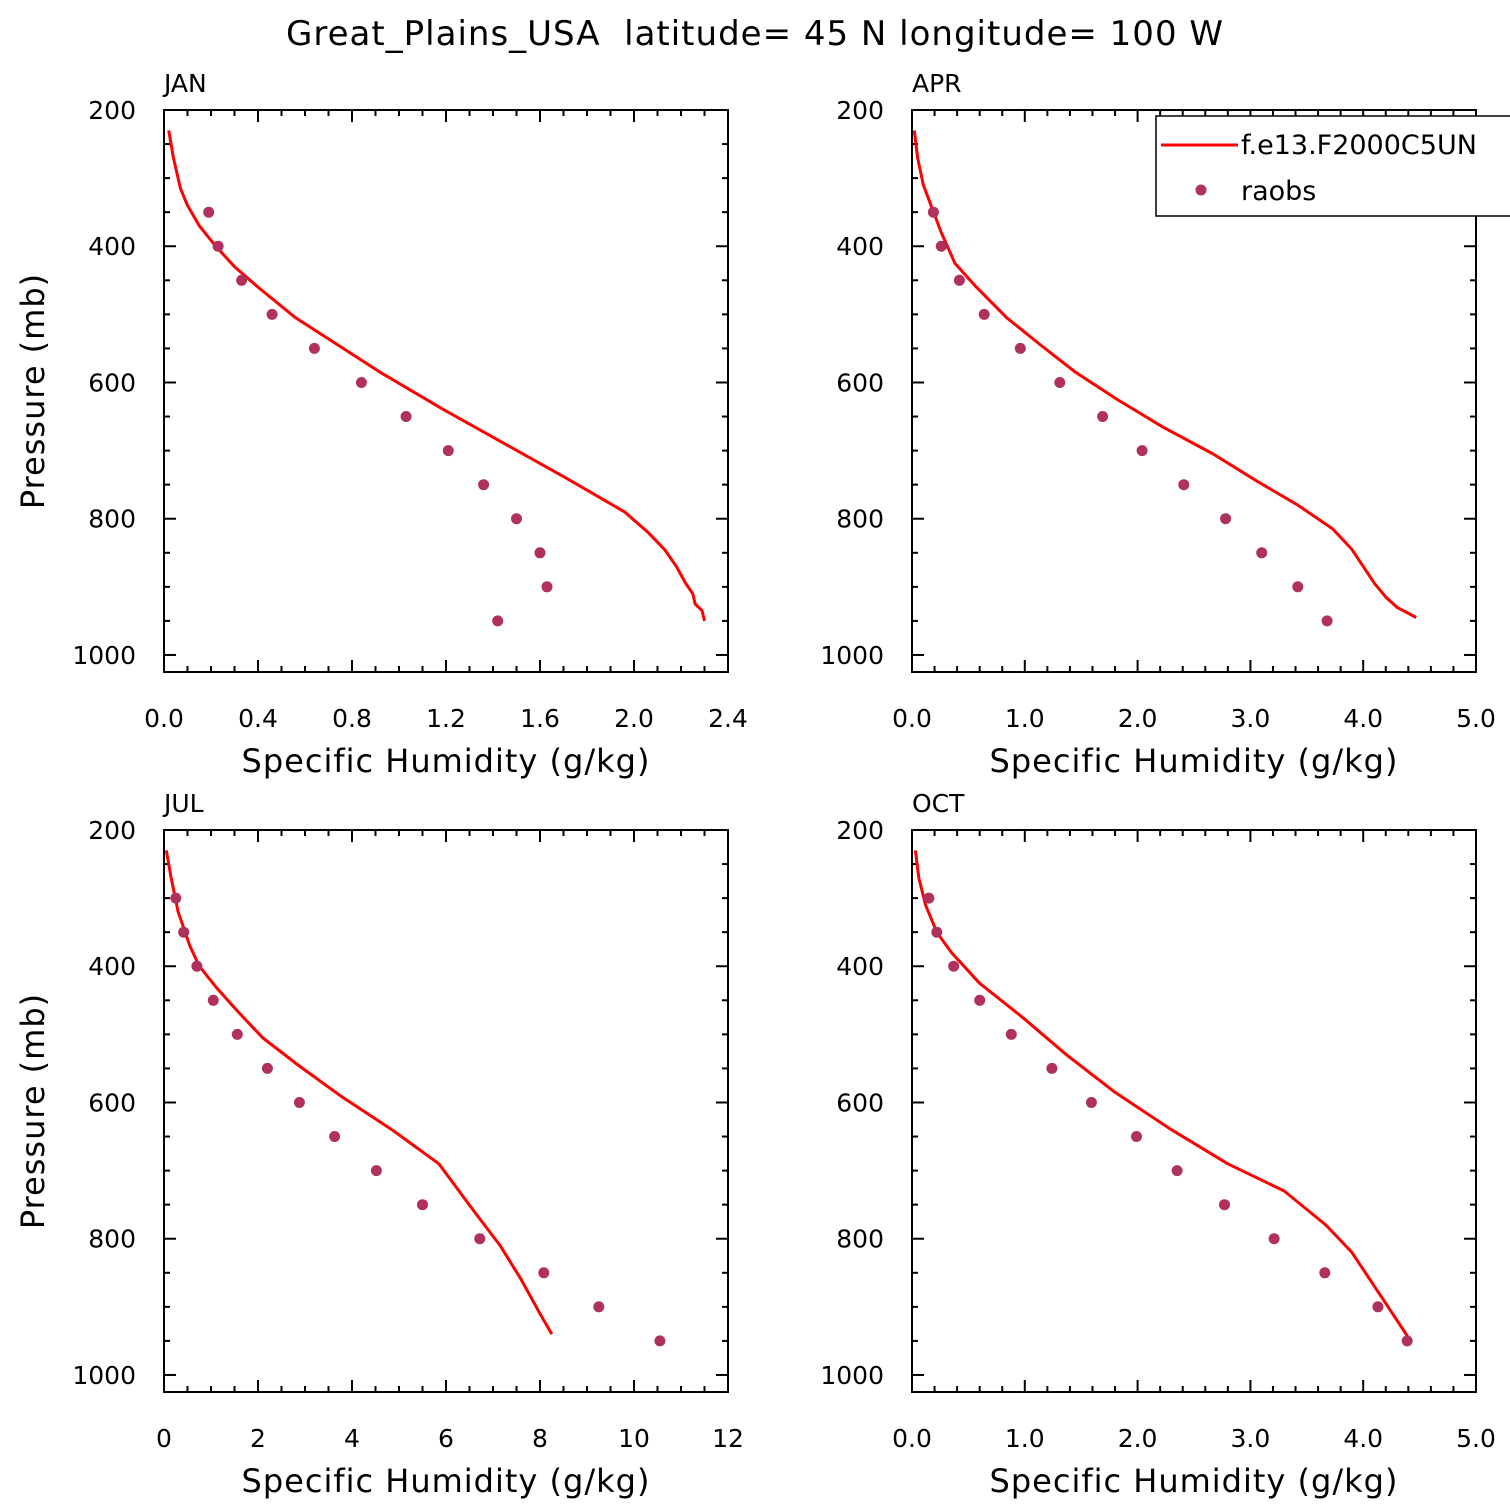 Image resolution: width=1510 pixels, height=1510 pixels. What do you see at coordinates (540, 718) in the screenshot?
I see `jan-x-tick-label: 1.6` at bounding box center [540, 718].